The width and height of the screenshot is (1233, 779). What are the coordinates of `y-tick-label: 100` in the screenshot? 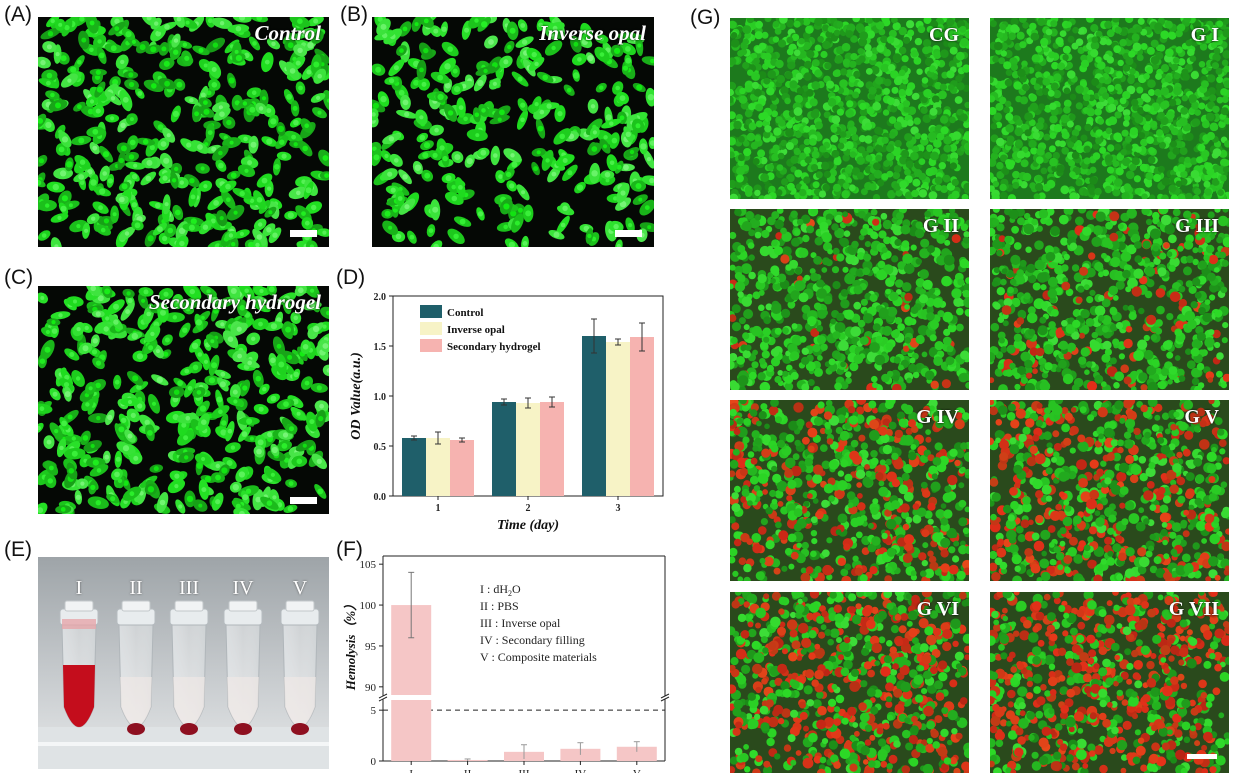 It's located at (368, 606).